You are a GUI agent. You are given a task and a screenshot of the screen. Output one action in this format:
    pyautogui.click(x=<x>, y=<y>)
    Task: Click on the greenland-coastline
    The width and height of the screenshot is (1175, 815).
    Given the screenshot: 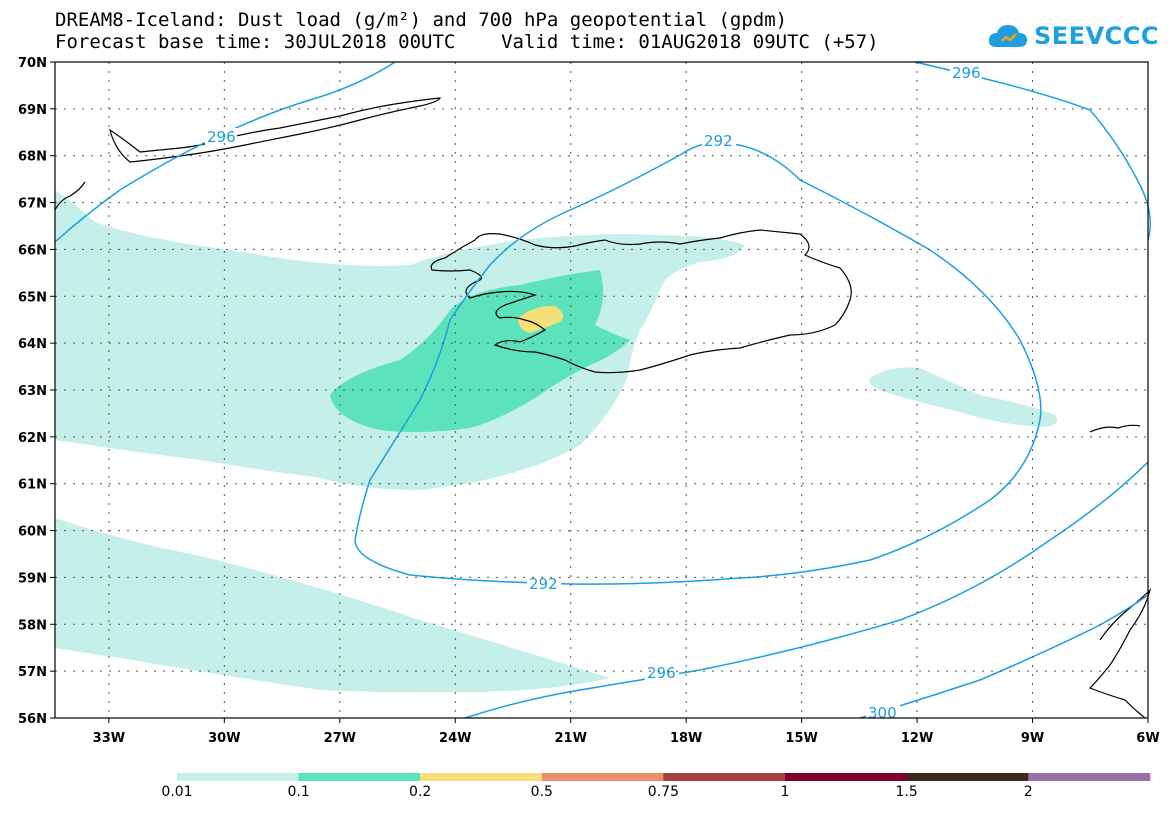 What is the action you would take?
    pyautogui.click(x=275, y=130)
    